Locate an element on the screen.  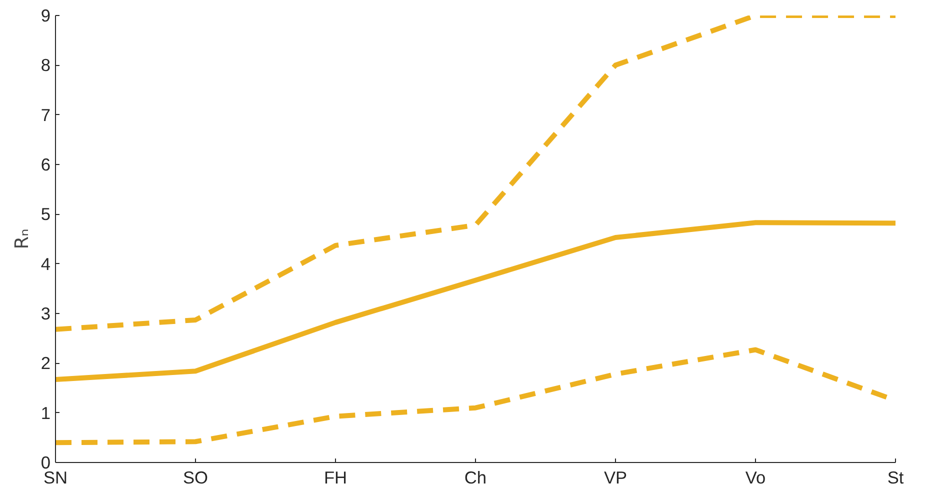
x-tick-label: FH is located at coordinates (336, 478).